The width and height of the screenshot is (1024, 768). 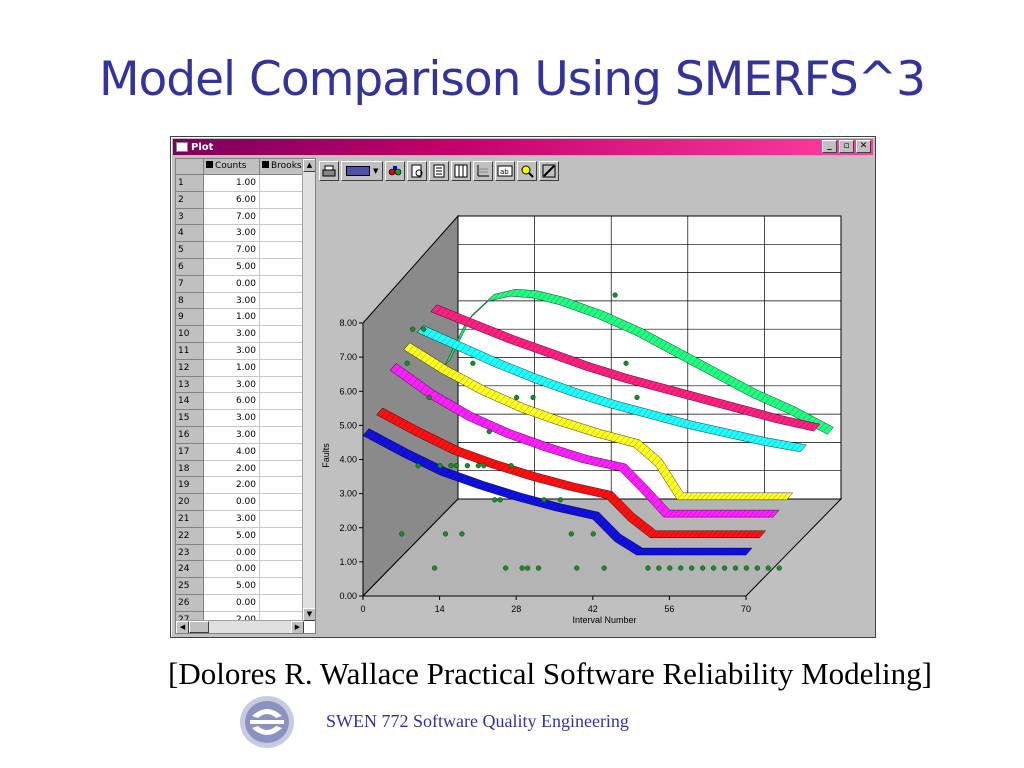 What do you see at coordinates (829, 146) in the screenshot?
I see `minimize-button: _` at bounding box center [829, 146].